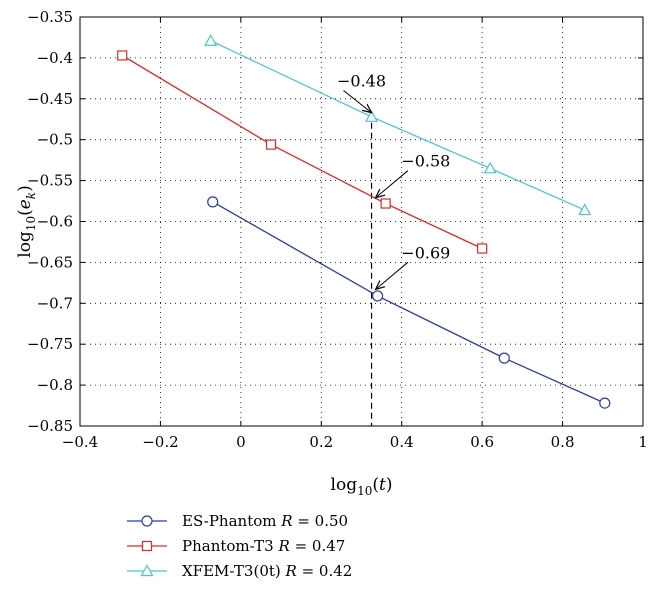 This screenshot has height=592, width=669. Describe the element at coordinates (50, 426) in the screenshot. I see `y-tick-label: −0.85` at that location.